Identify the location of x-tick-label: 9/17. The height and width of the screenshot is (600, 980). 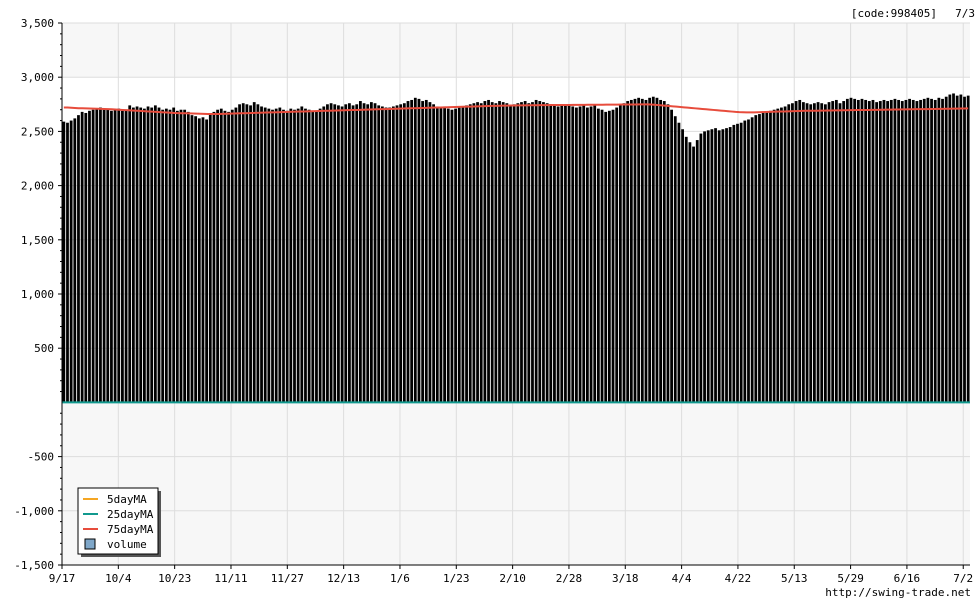
(62, 578).